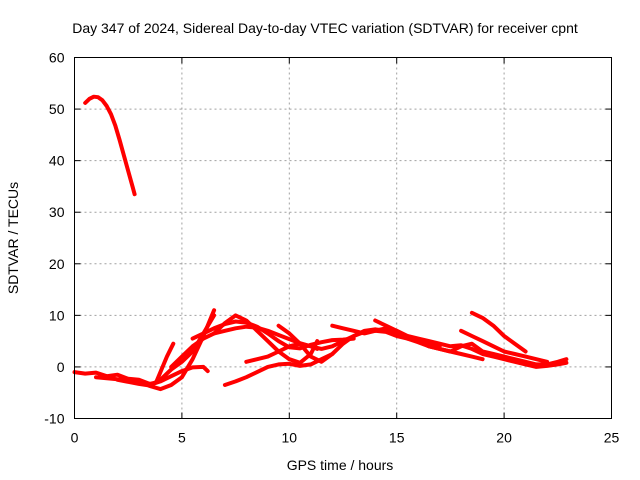  Describe the element at coordinates (57, 264) in the screenshot. I see `y-tick-label: 20` at that location.